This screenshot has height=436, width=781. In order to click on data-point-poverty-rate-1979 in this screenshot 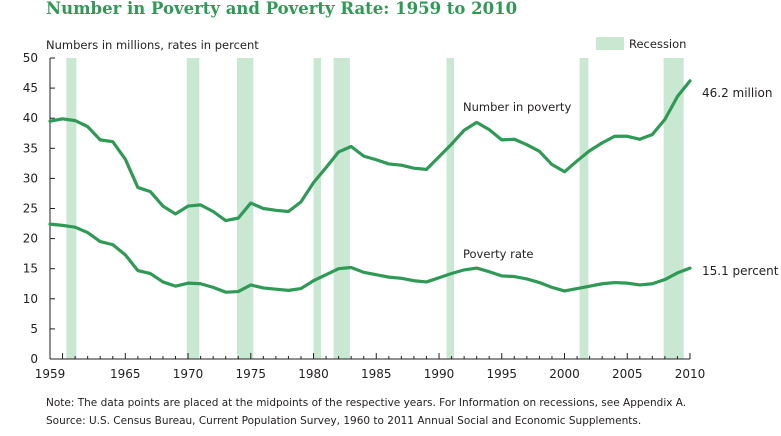, I will do `click(301, 288)`.